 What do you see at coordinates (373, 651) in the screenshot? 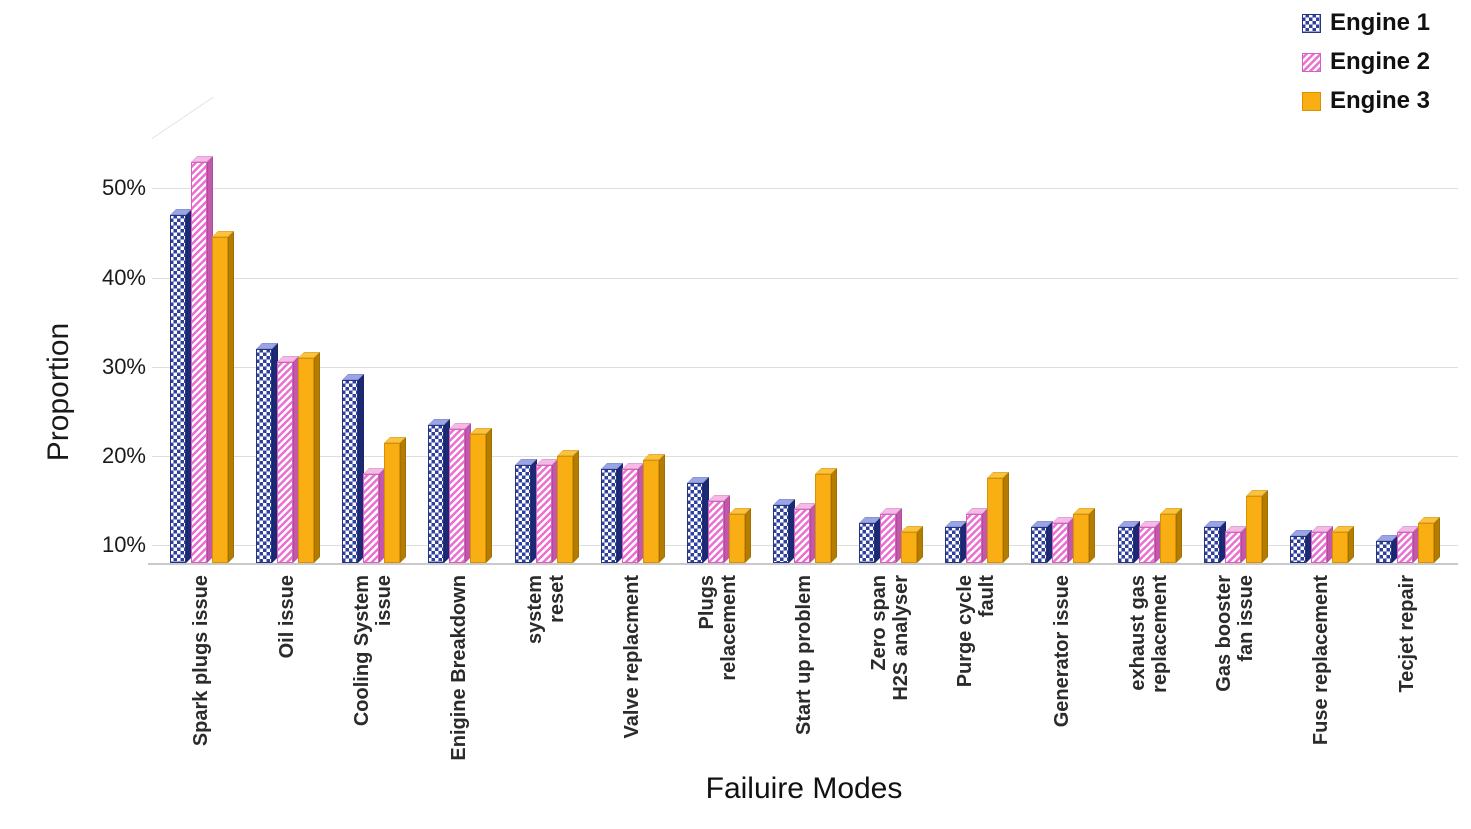
I see `x-axis-category-label-text: Cooling System issue` at bounding box center [373, 651].